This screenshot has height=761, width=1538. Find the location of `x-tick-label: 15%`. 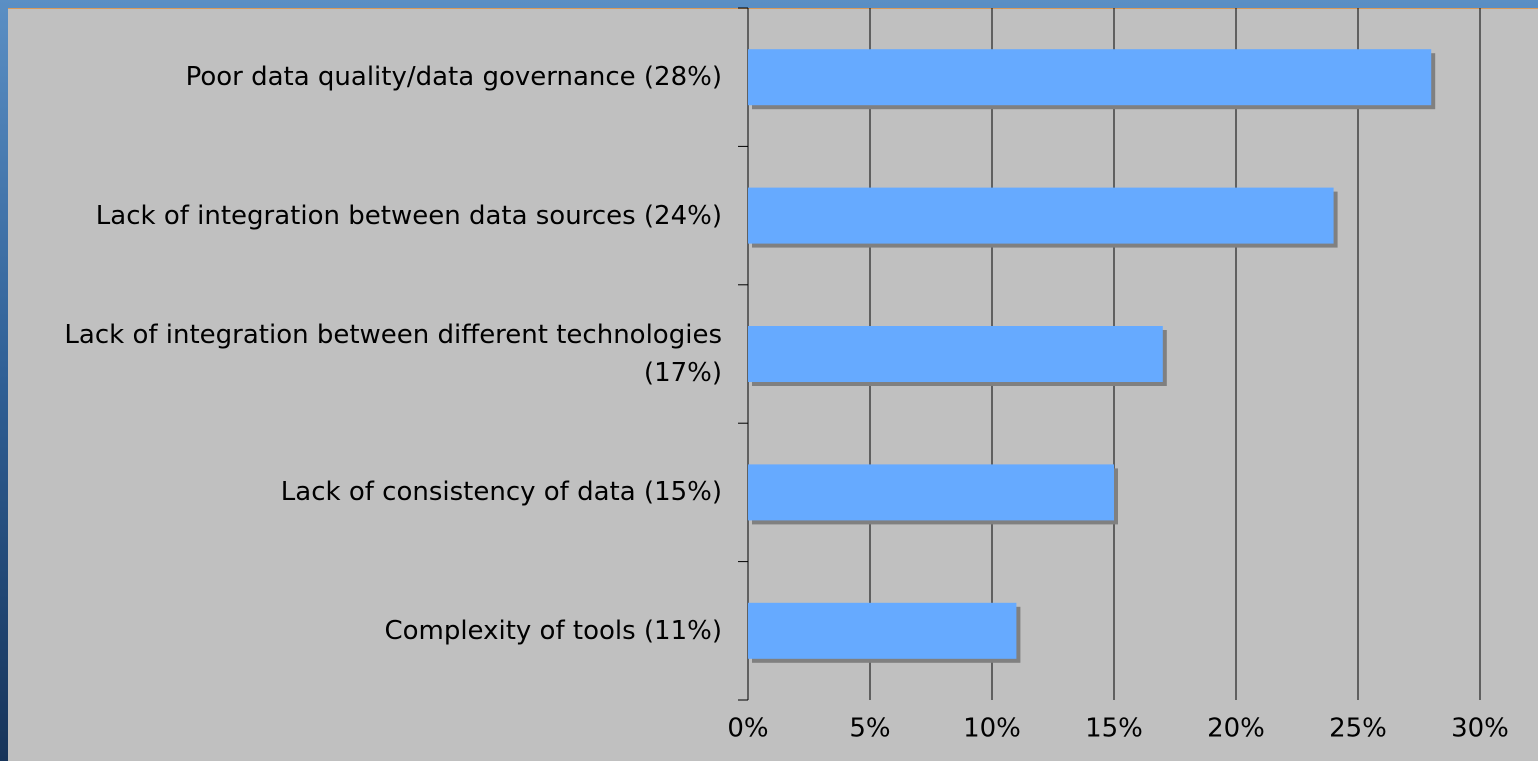

x-tick-label: 15% is located at coordinates (1114, 728).